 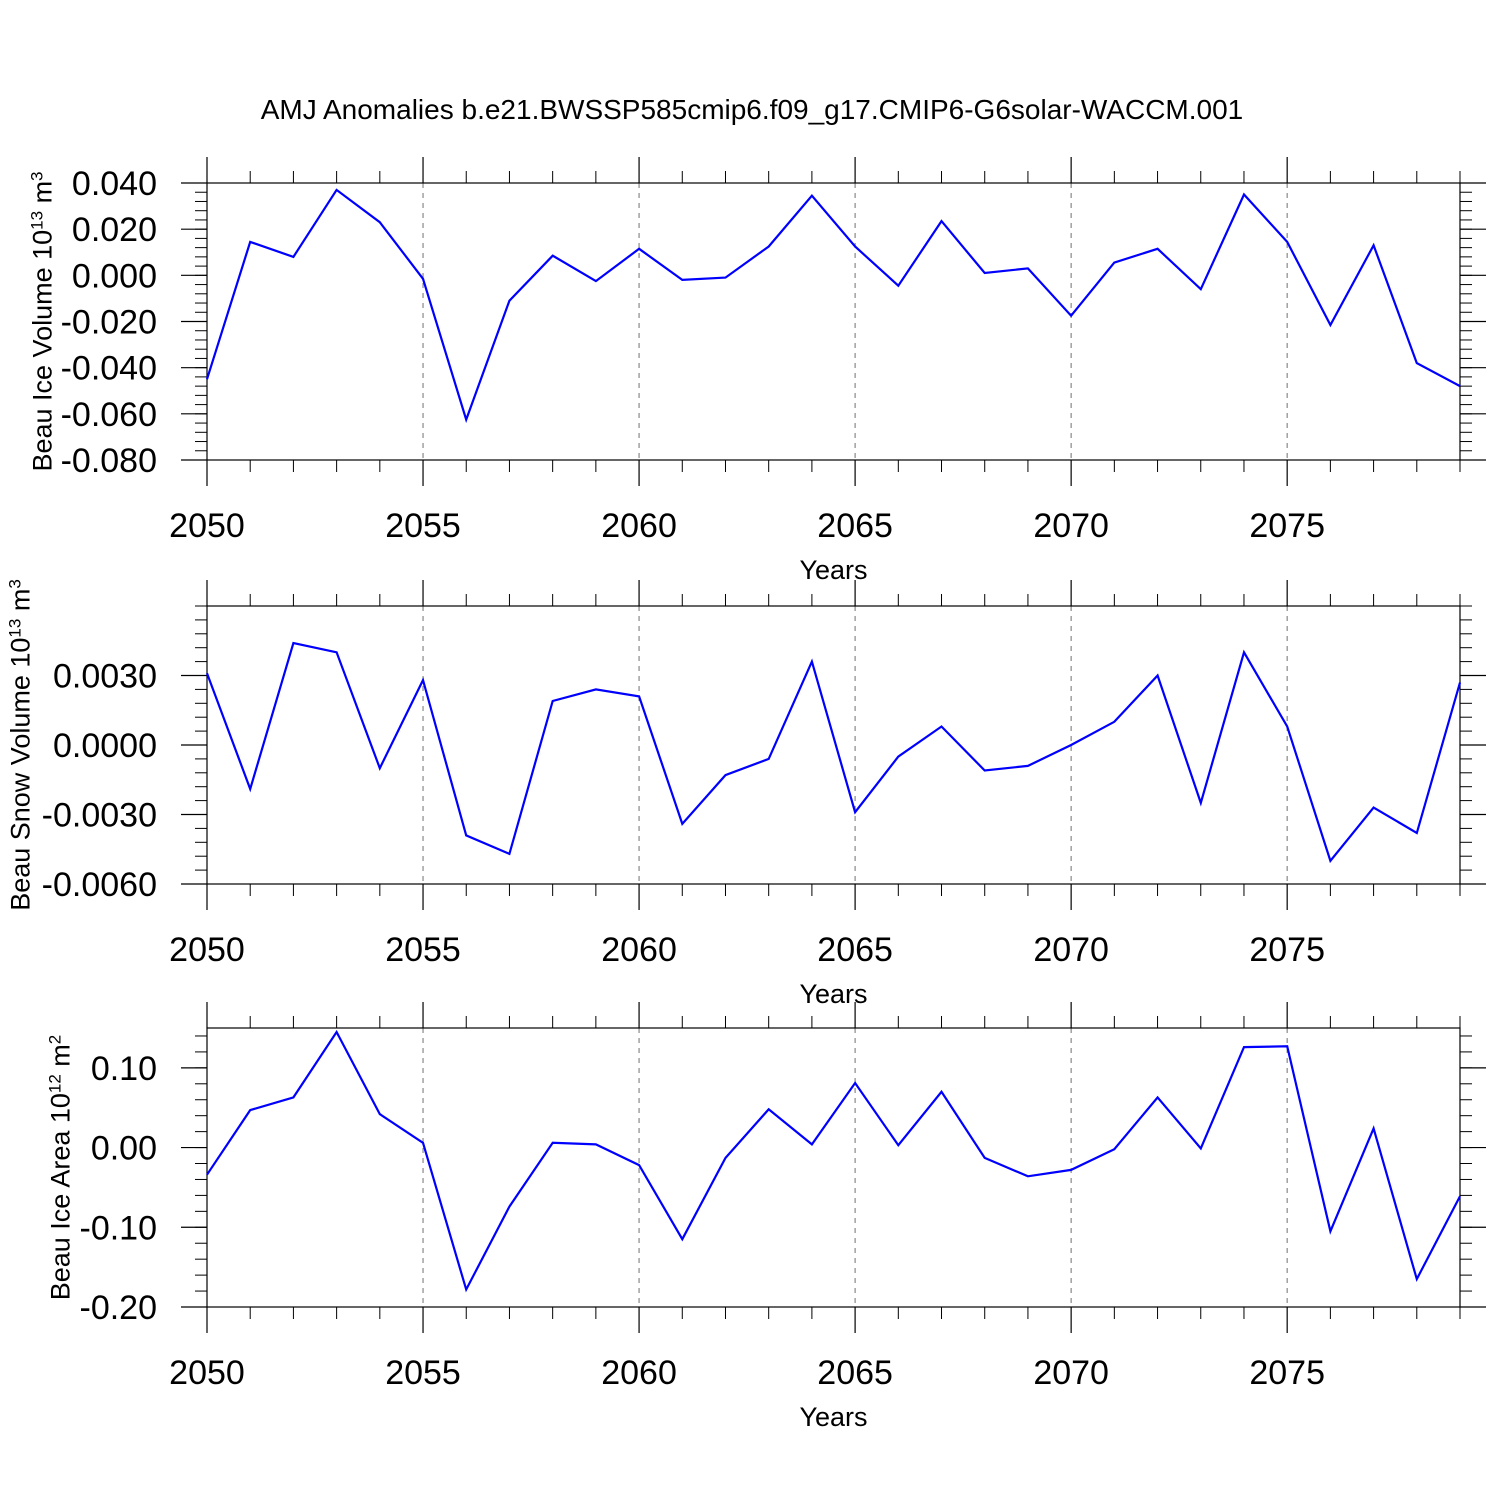 I want to click on y-tick-label: 0.00, so click(x=124, y=1149).